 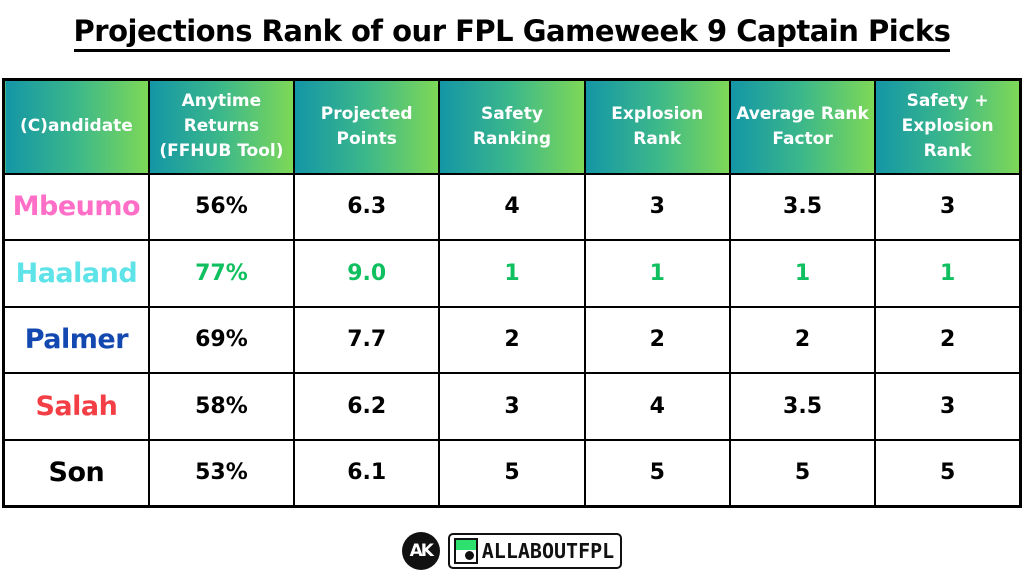 What do you see at coordinates (367, 472) in the screenshot?
I see `cell-projected-points: 6.1` at bounding box center [367, 472].